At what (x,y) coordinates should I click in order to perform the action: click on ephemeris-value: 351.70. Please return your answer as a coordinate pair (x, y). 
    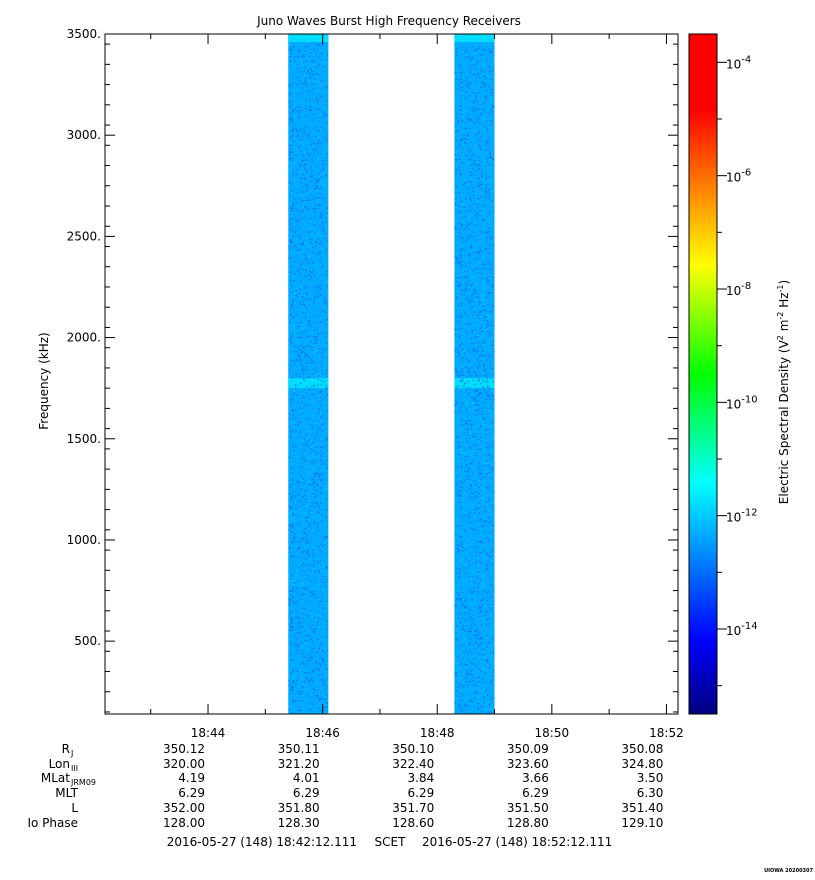
    Looking at the image, I should click on (413, 808).